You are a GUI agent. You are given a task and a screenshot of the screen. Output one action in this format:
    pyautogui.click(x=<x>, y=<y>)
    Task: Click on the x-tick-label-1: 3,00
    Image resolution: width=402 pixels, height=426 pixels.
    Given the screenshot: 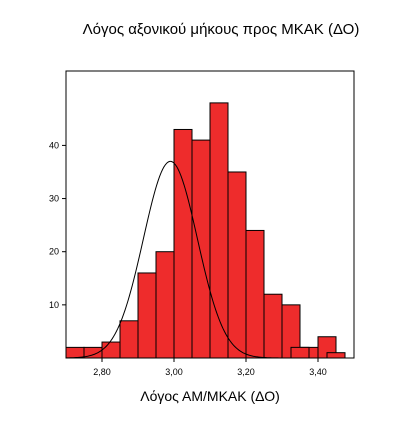 What is the action you would take?
    pyautogui.click(x=174, y=372)
    